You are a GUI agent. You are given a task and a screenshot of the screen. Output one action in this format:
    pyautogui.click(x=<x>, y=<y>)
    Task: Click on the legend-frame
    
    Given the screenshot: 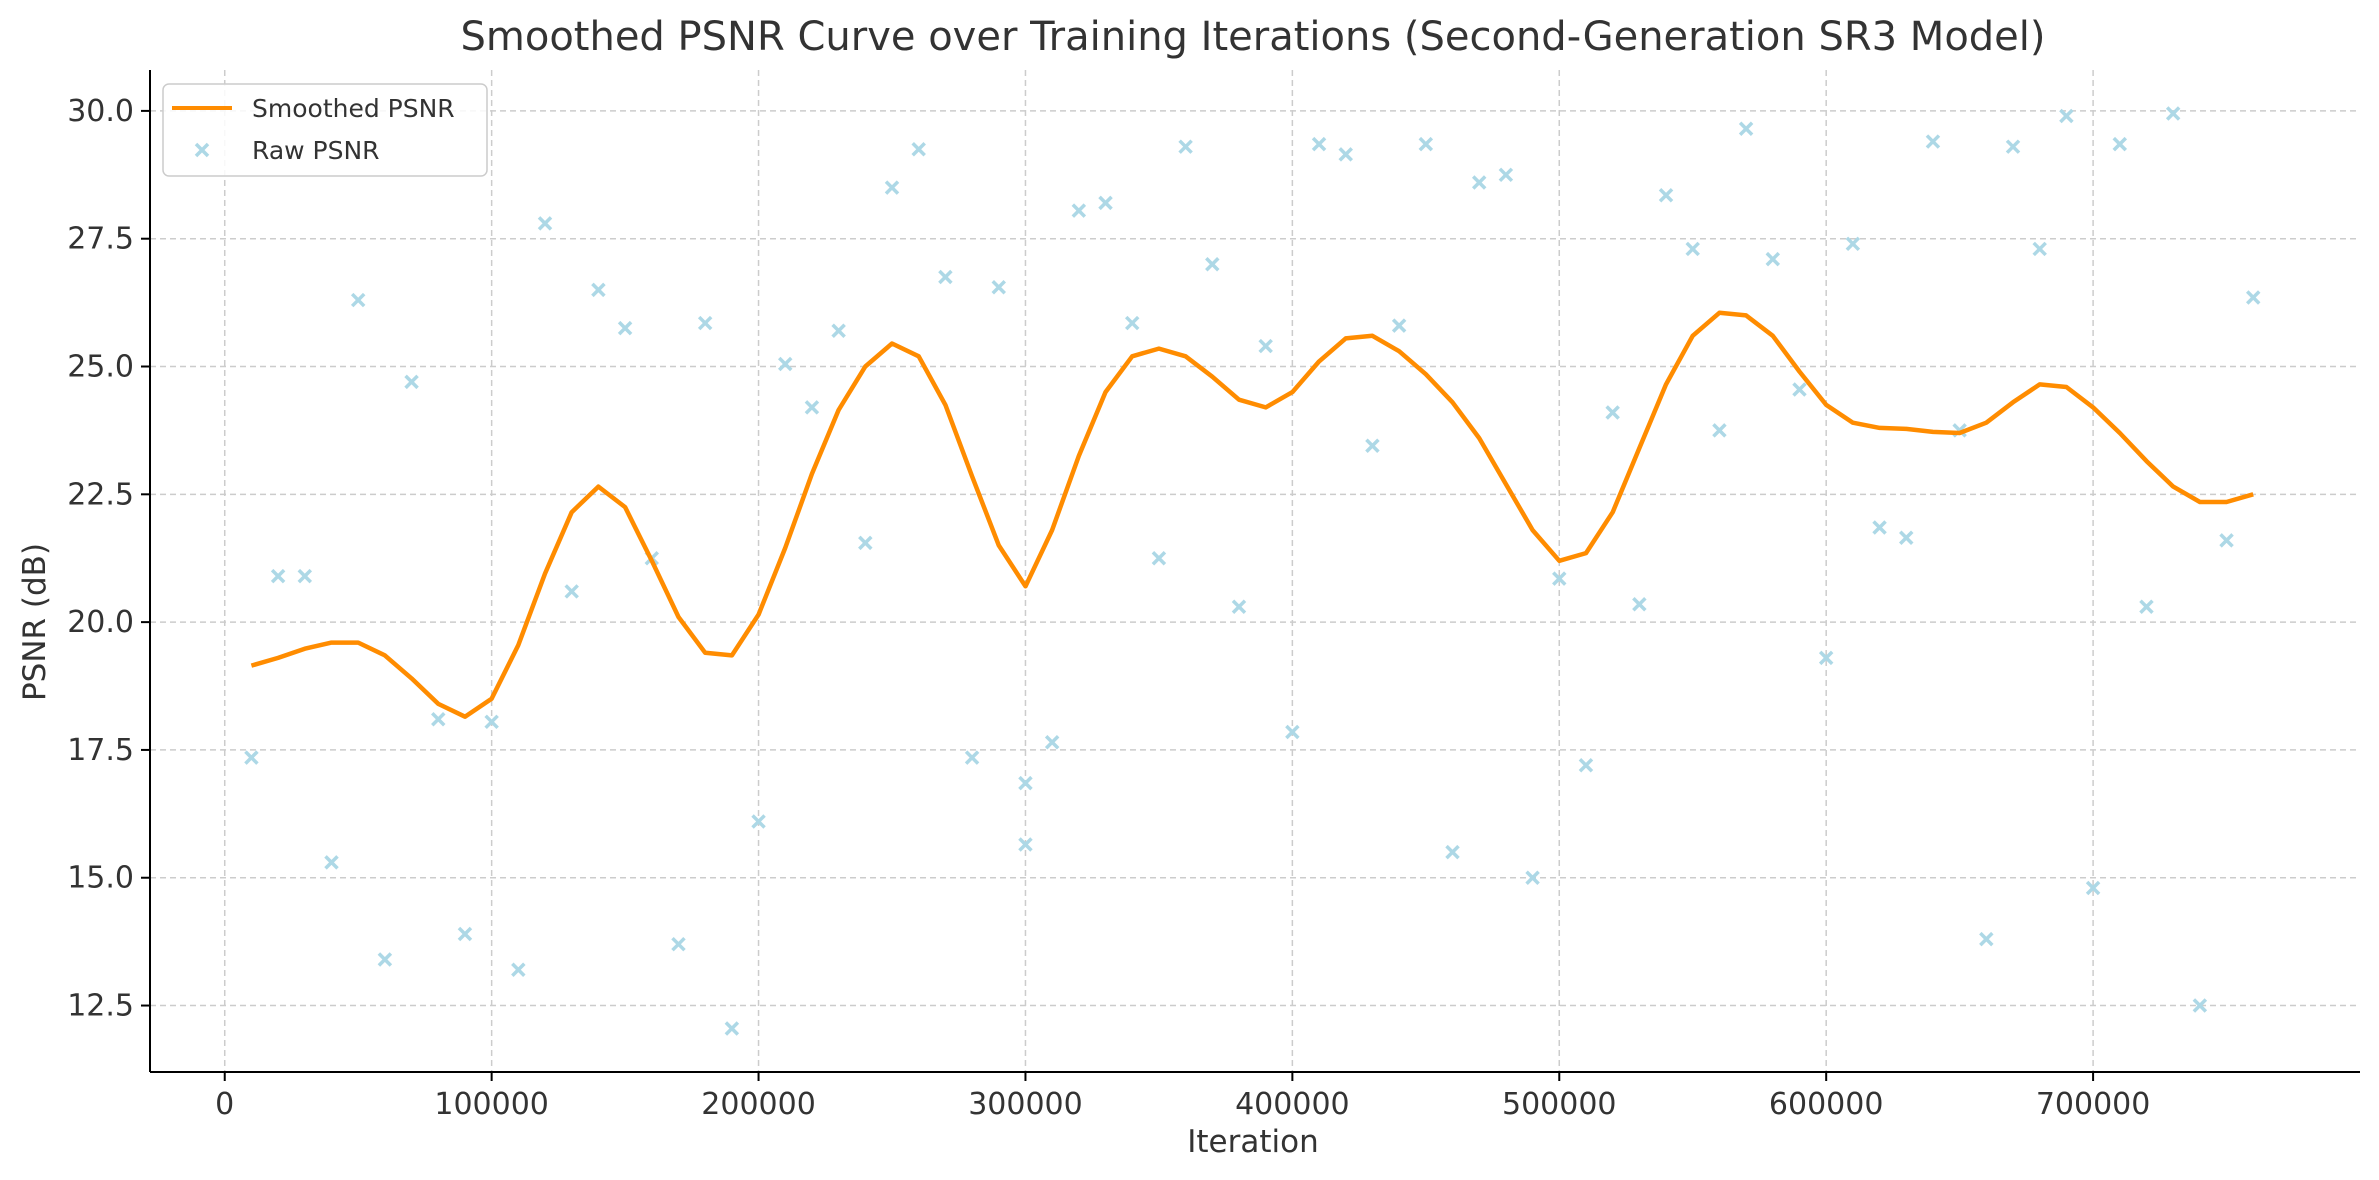 What is the action you would take?
    pyautogui.click(x=325, y=130)
    